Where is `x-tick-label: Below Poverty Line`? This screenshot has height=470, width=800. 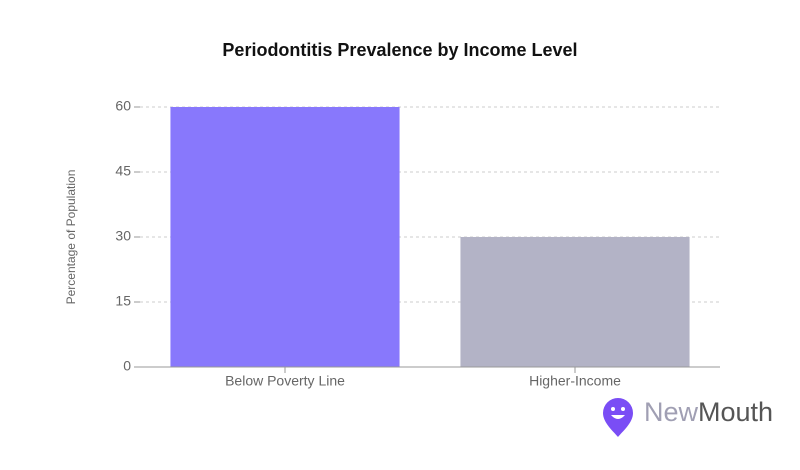
x-tick-label: Below Poverty Line is located at coordinates (285, 381).